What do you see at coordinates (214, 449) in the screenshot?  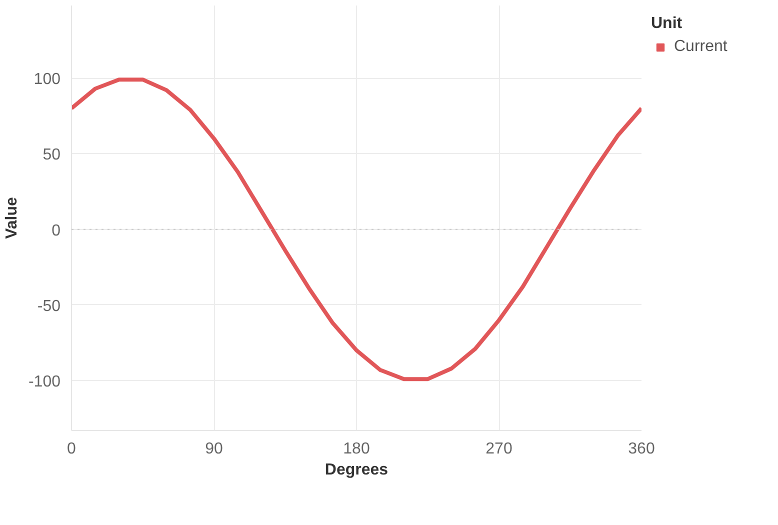 I see `x-tick-label: 90` at bounding box center [214, 449].